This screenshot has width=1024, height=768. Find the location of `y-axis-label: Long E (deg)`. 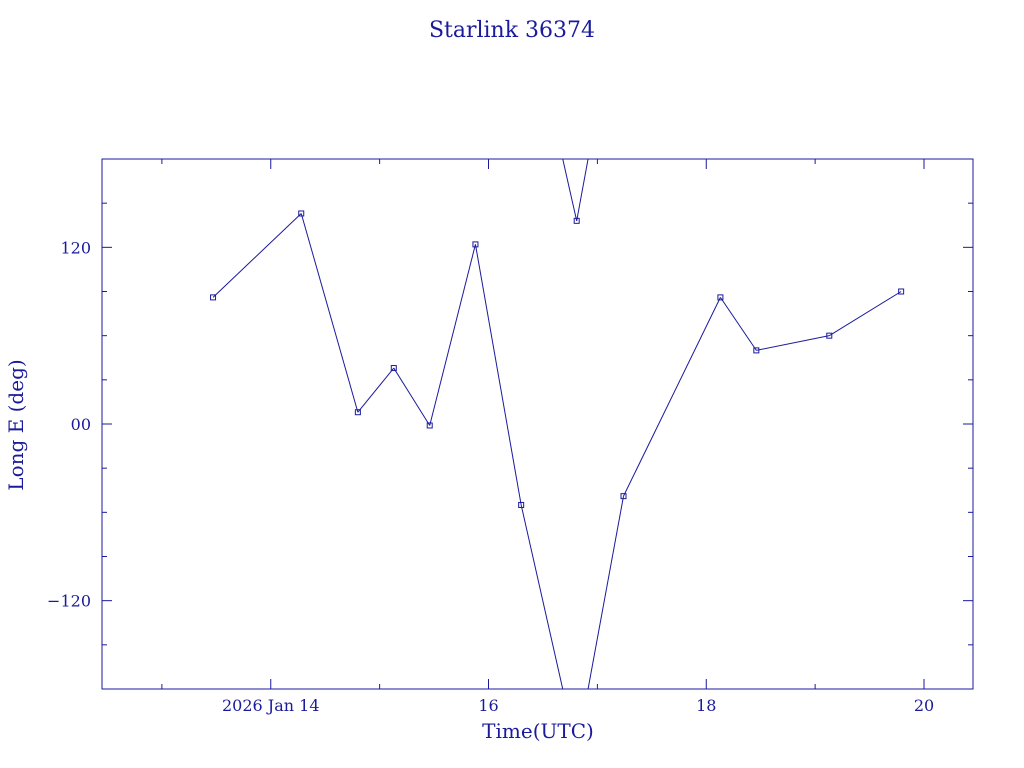

y-axis-label: Long E (deg) is located at coordinates (16, 424).